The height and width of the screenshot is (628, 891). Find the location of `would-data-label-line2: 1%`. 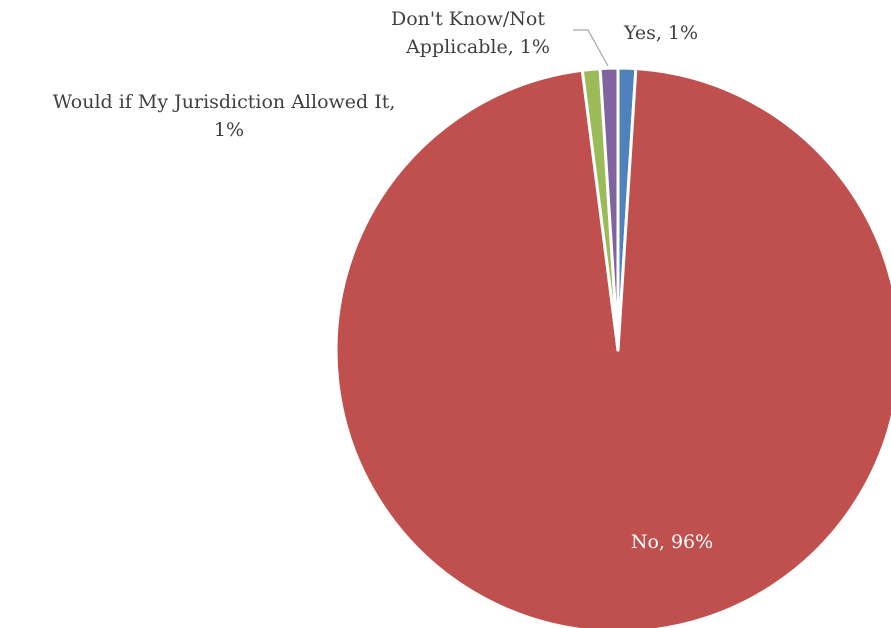

would-data-label-line2: 1% is located at coordinates (229, 130).